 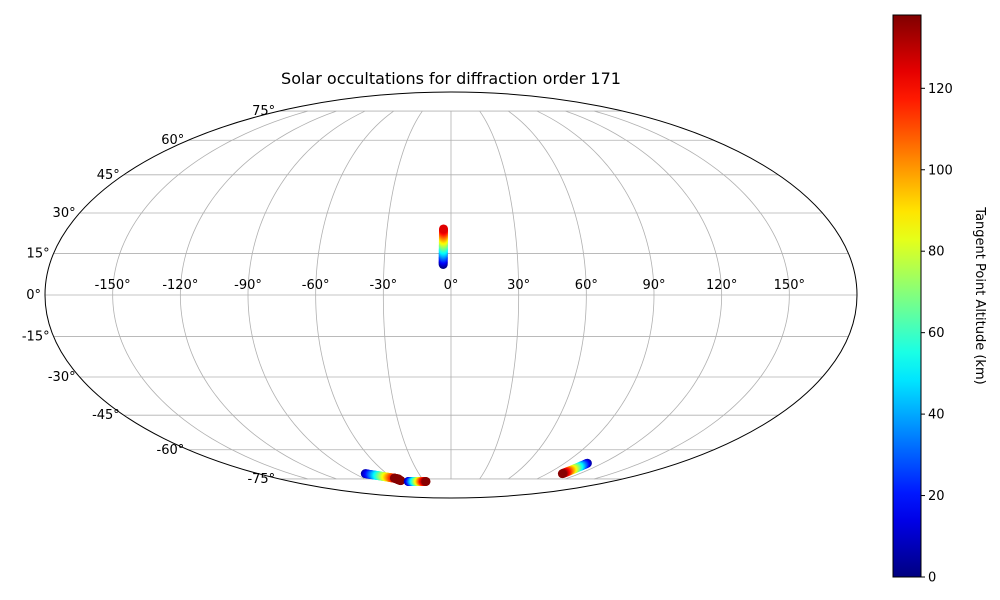 I want to click on lon-tick-label: 150°, so click(x=789, y=285).